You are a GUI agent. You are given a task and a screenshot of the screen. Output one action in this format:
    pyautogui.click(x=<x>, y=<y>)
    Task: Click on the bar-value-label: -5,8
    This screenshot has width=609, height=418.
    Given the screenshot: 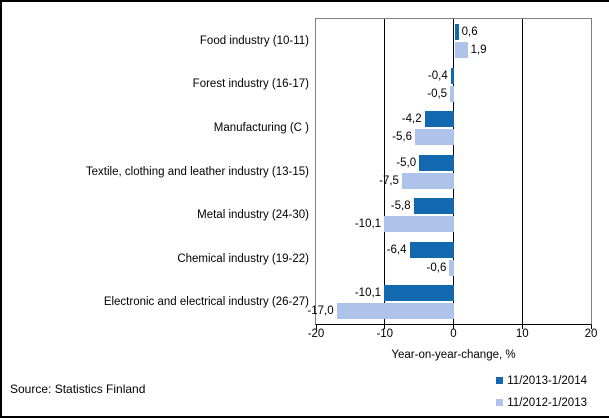 What is the action you would take?
    pyautogui.click(x=400, y=206)
    